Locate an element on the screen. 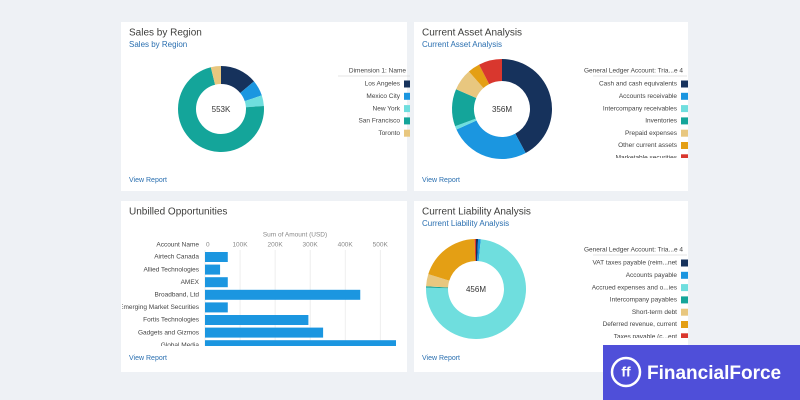  legend-label: Los Angeles is located at coordinates (383, 84).